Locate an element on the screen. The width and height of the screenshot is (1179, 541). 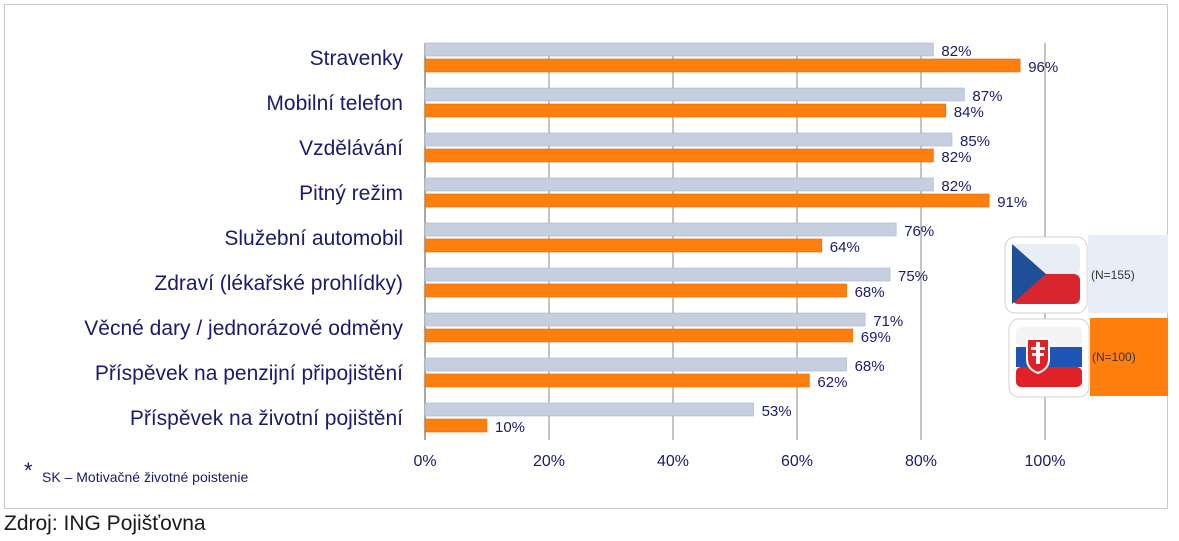
slovak-flag-icon is located at coordinates (1049, 358).